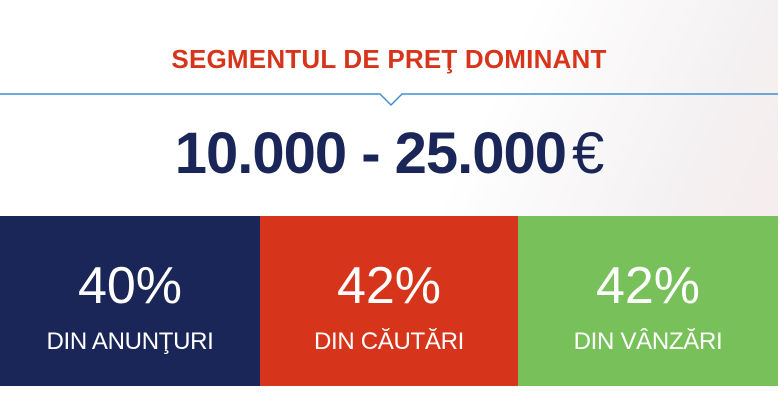  Describe the element at coordinates (370, 153) in the screenshot. I see `price-range-value: 10.000 - 25.000` at that location.